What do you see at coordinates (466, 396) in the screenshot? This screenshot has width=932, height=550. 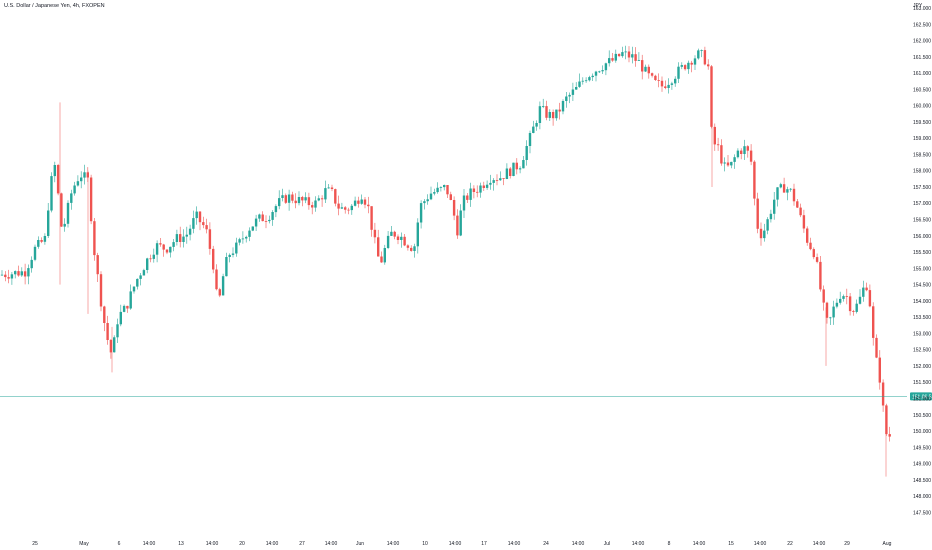 I see `last-price-line-layer: 151.06.53` at bounding box center [466, 396].